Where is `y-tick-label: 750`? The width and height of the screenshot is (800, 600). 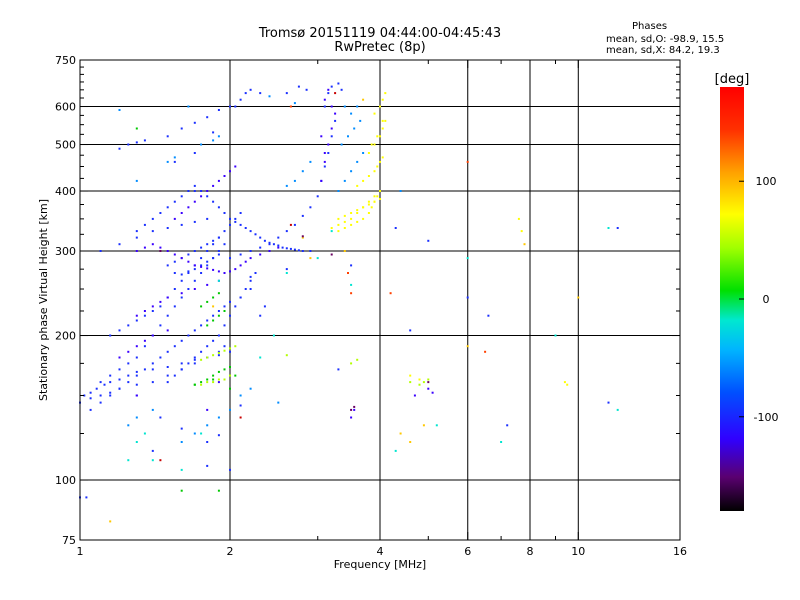
y-tick-label: 750 is located at coordinates (65, 60).